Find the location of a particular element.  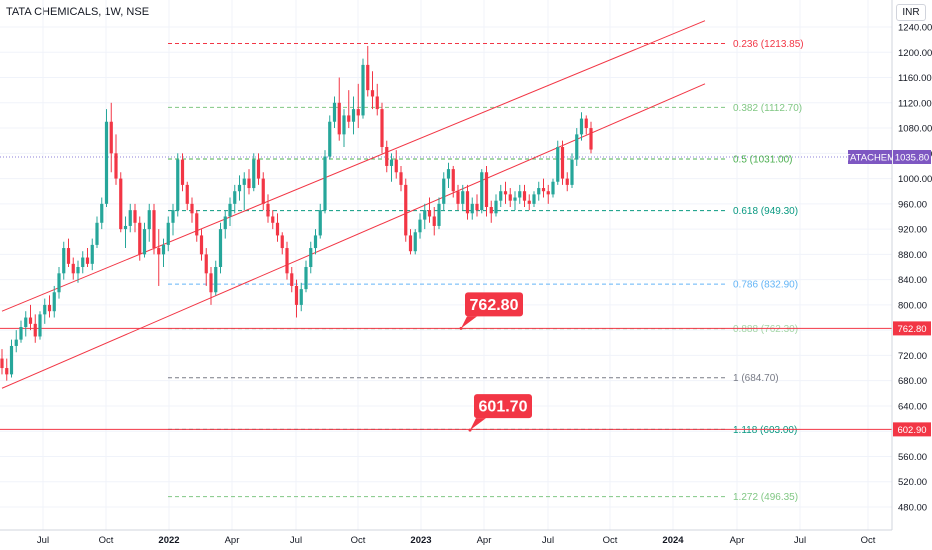

y-tick-label: 1200.00 is located at coordinates (915, 53).